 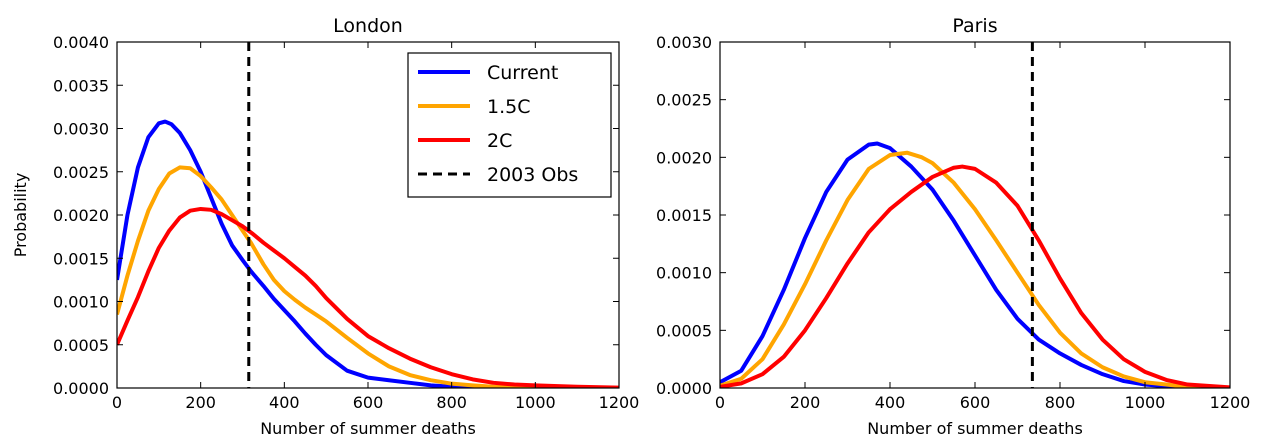 What do you see at coordinates (684, 330) in the screenshot?
I see `paris-ytick-label: 0.0005` at bounding box center [684, 330].